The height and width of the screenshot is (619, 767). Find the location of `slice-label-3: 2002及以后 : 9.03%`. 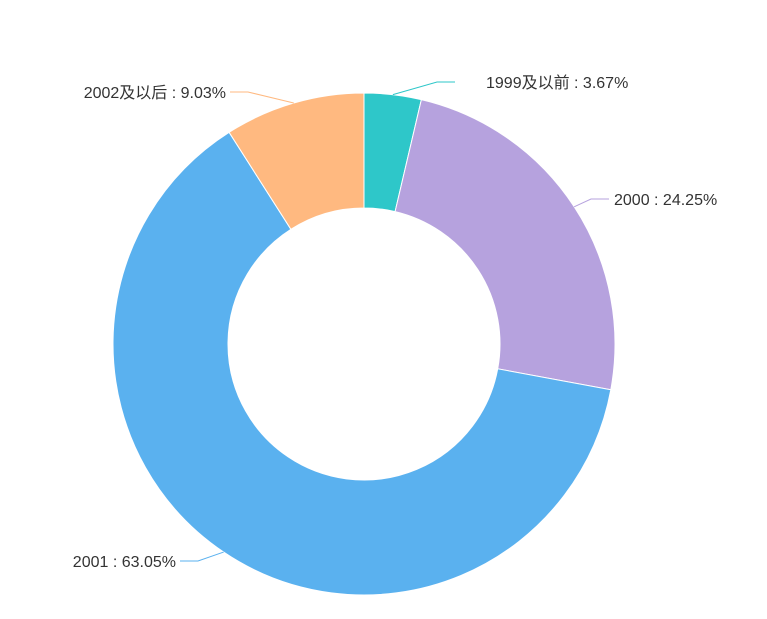

slice-label-3: 2002及以后 : 9.03% is located at coordinates (155, 93).